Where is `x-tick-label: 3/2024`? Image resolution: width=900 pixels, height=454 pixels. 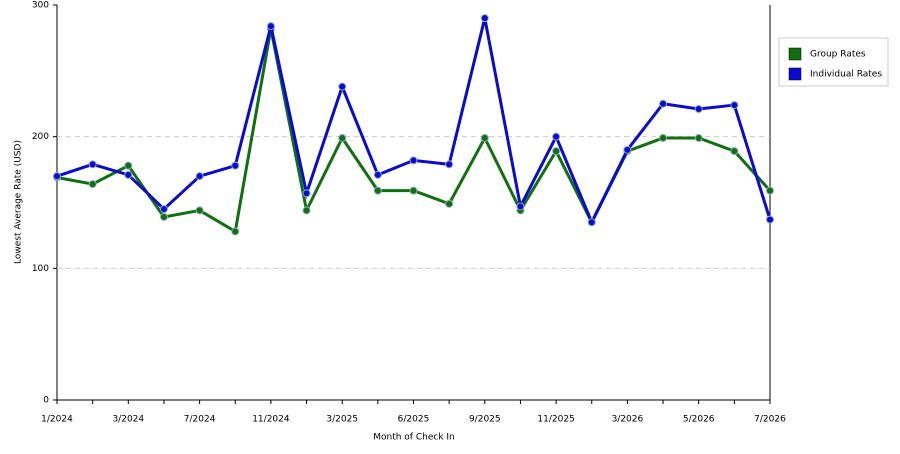
x-tick-label: 3/2024 is located at coordinates (128, 420).